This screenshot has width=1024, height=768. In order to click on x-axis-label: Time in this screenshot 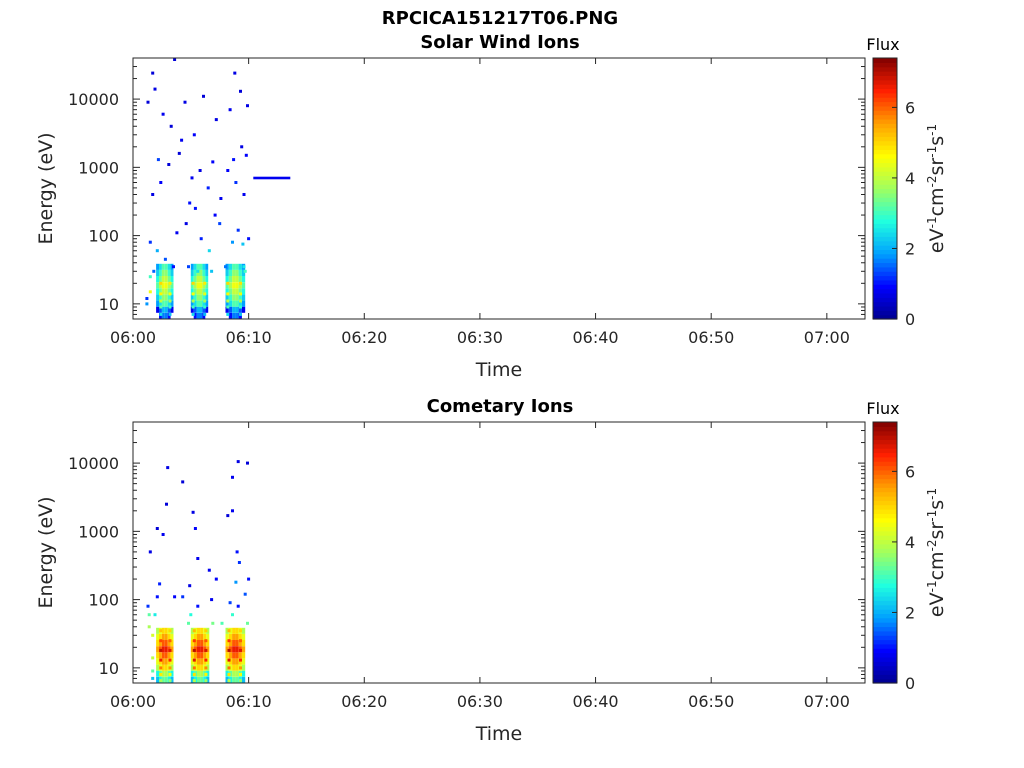, I will do `click(499, 370)`.